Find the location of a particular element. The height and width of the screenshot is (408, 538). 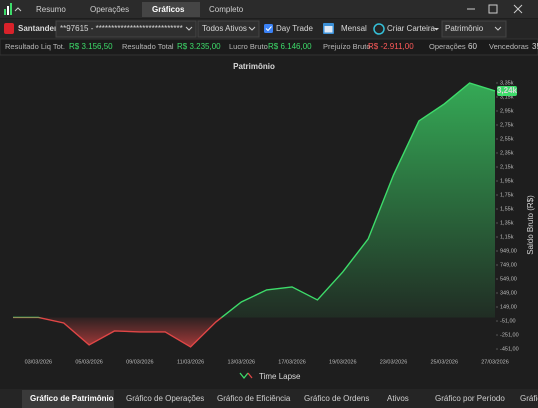

y-tick-label: 2,35k is located at coordinates (507, 153).